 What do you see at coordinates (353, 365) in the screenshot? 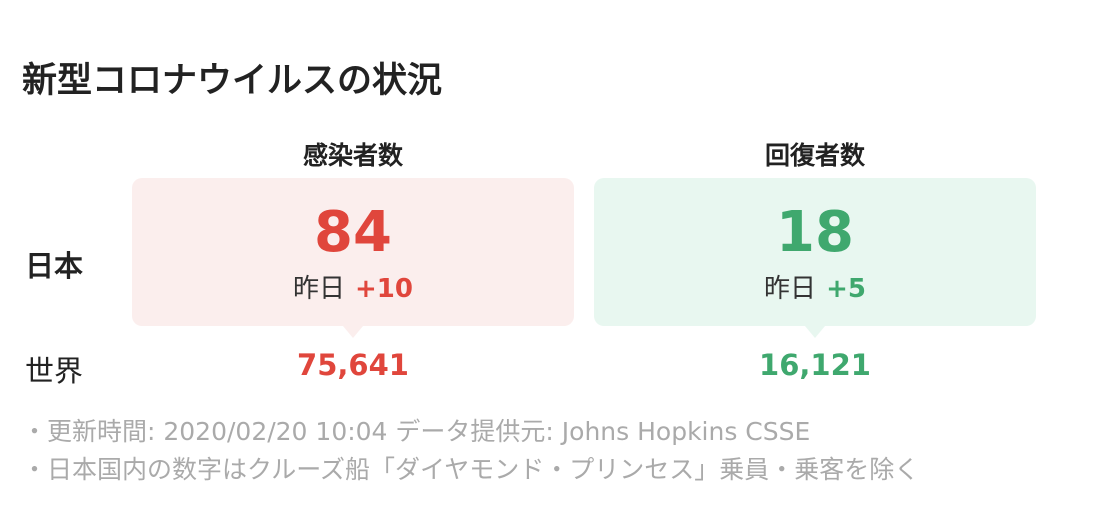
I see `infected-world: 75,641` at bounding box center [353, 365].